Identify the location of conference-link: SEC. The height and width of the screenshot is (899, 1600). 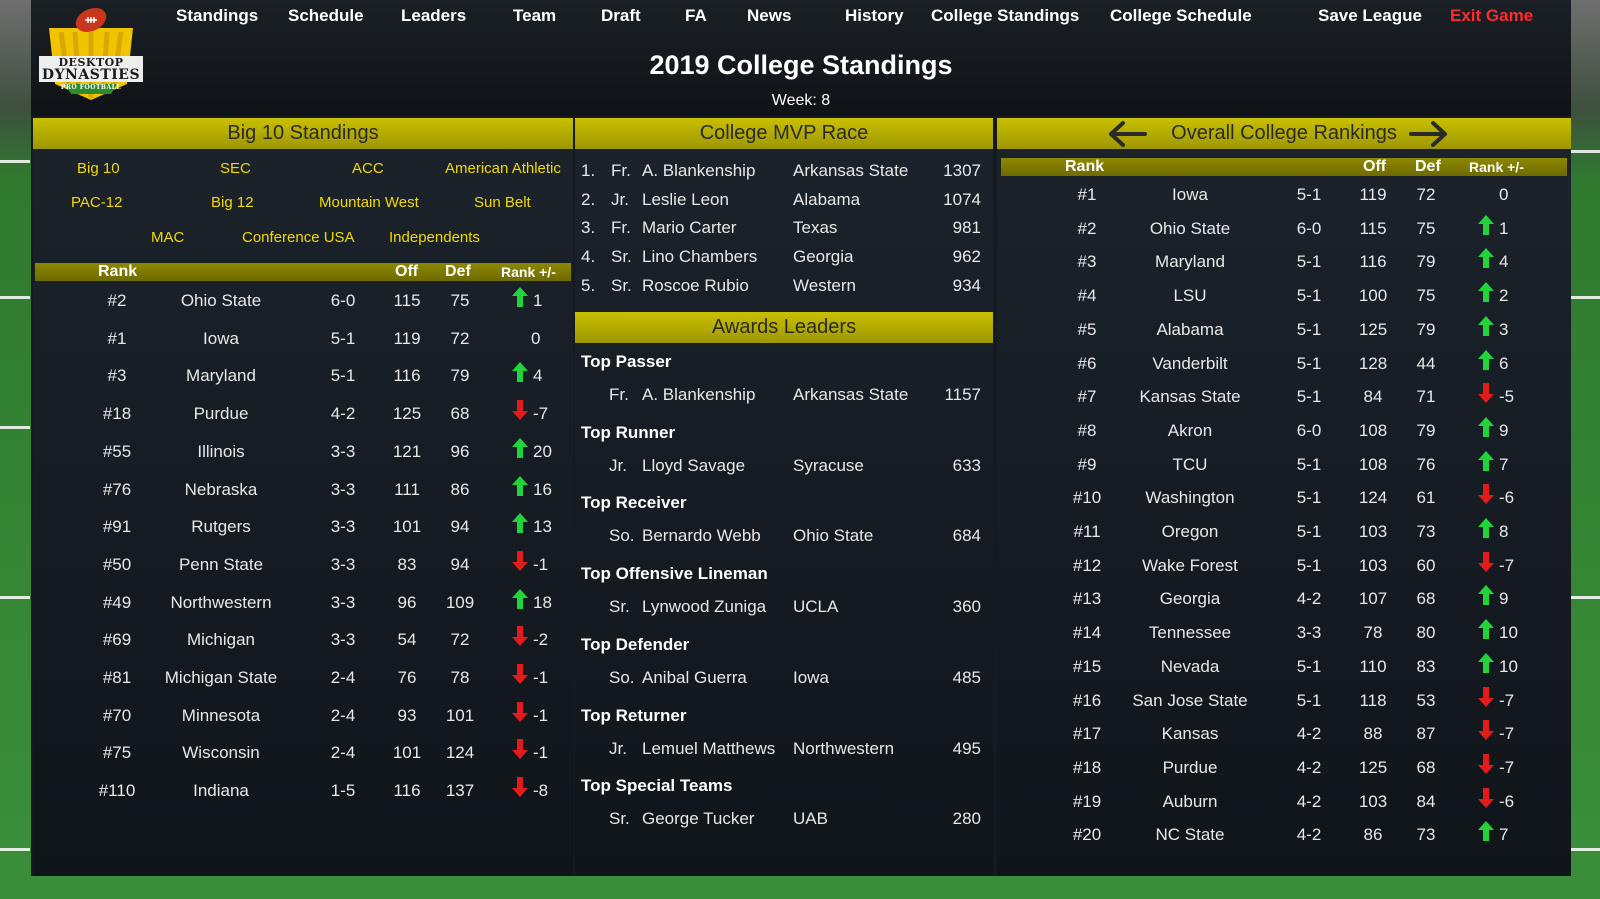
(235, 168).